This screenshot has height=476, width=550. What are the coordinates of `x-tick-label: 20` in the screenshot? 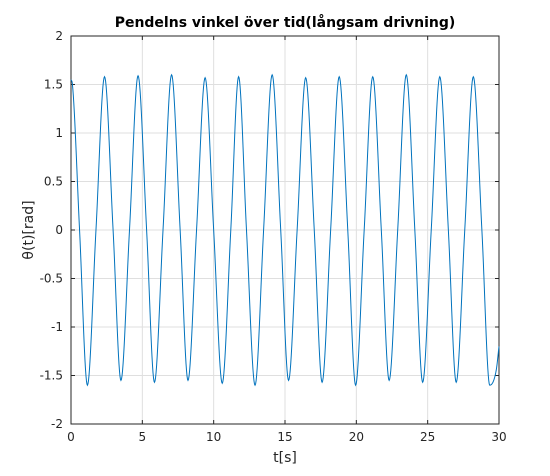 It's located at (356, 437).